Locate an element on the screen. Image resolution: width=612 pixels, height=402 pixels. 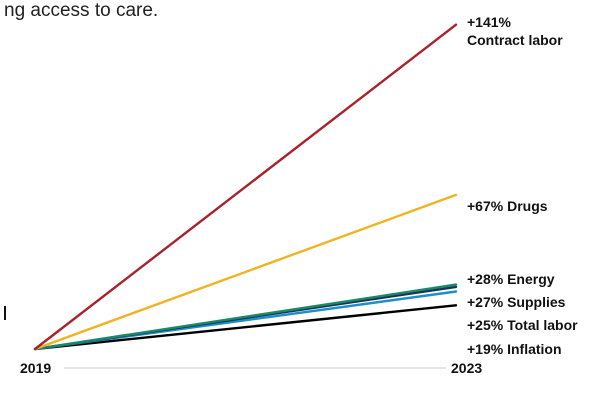
x-tick-label-2023: 2023 is located at coordinates (466, 368).